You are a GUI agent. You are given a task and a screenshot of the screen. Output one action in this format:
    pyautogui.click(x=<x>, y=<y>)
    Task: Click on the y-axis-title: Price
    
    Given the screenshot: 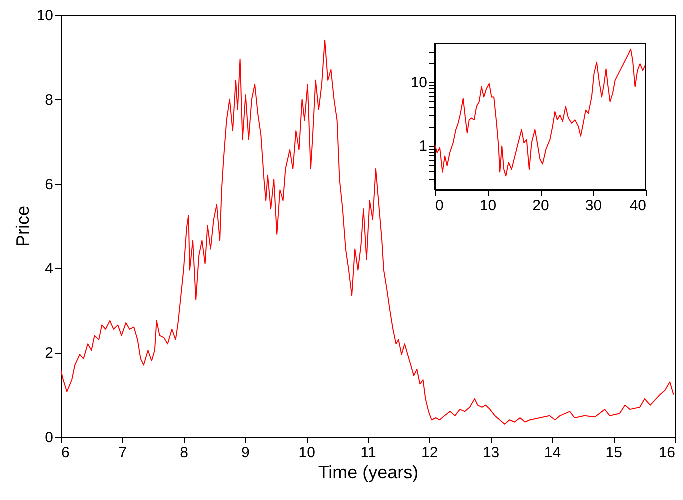 What is the action you would take?
    pyautogui.click(x=22, y=227)
    